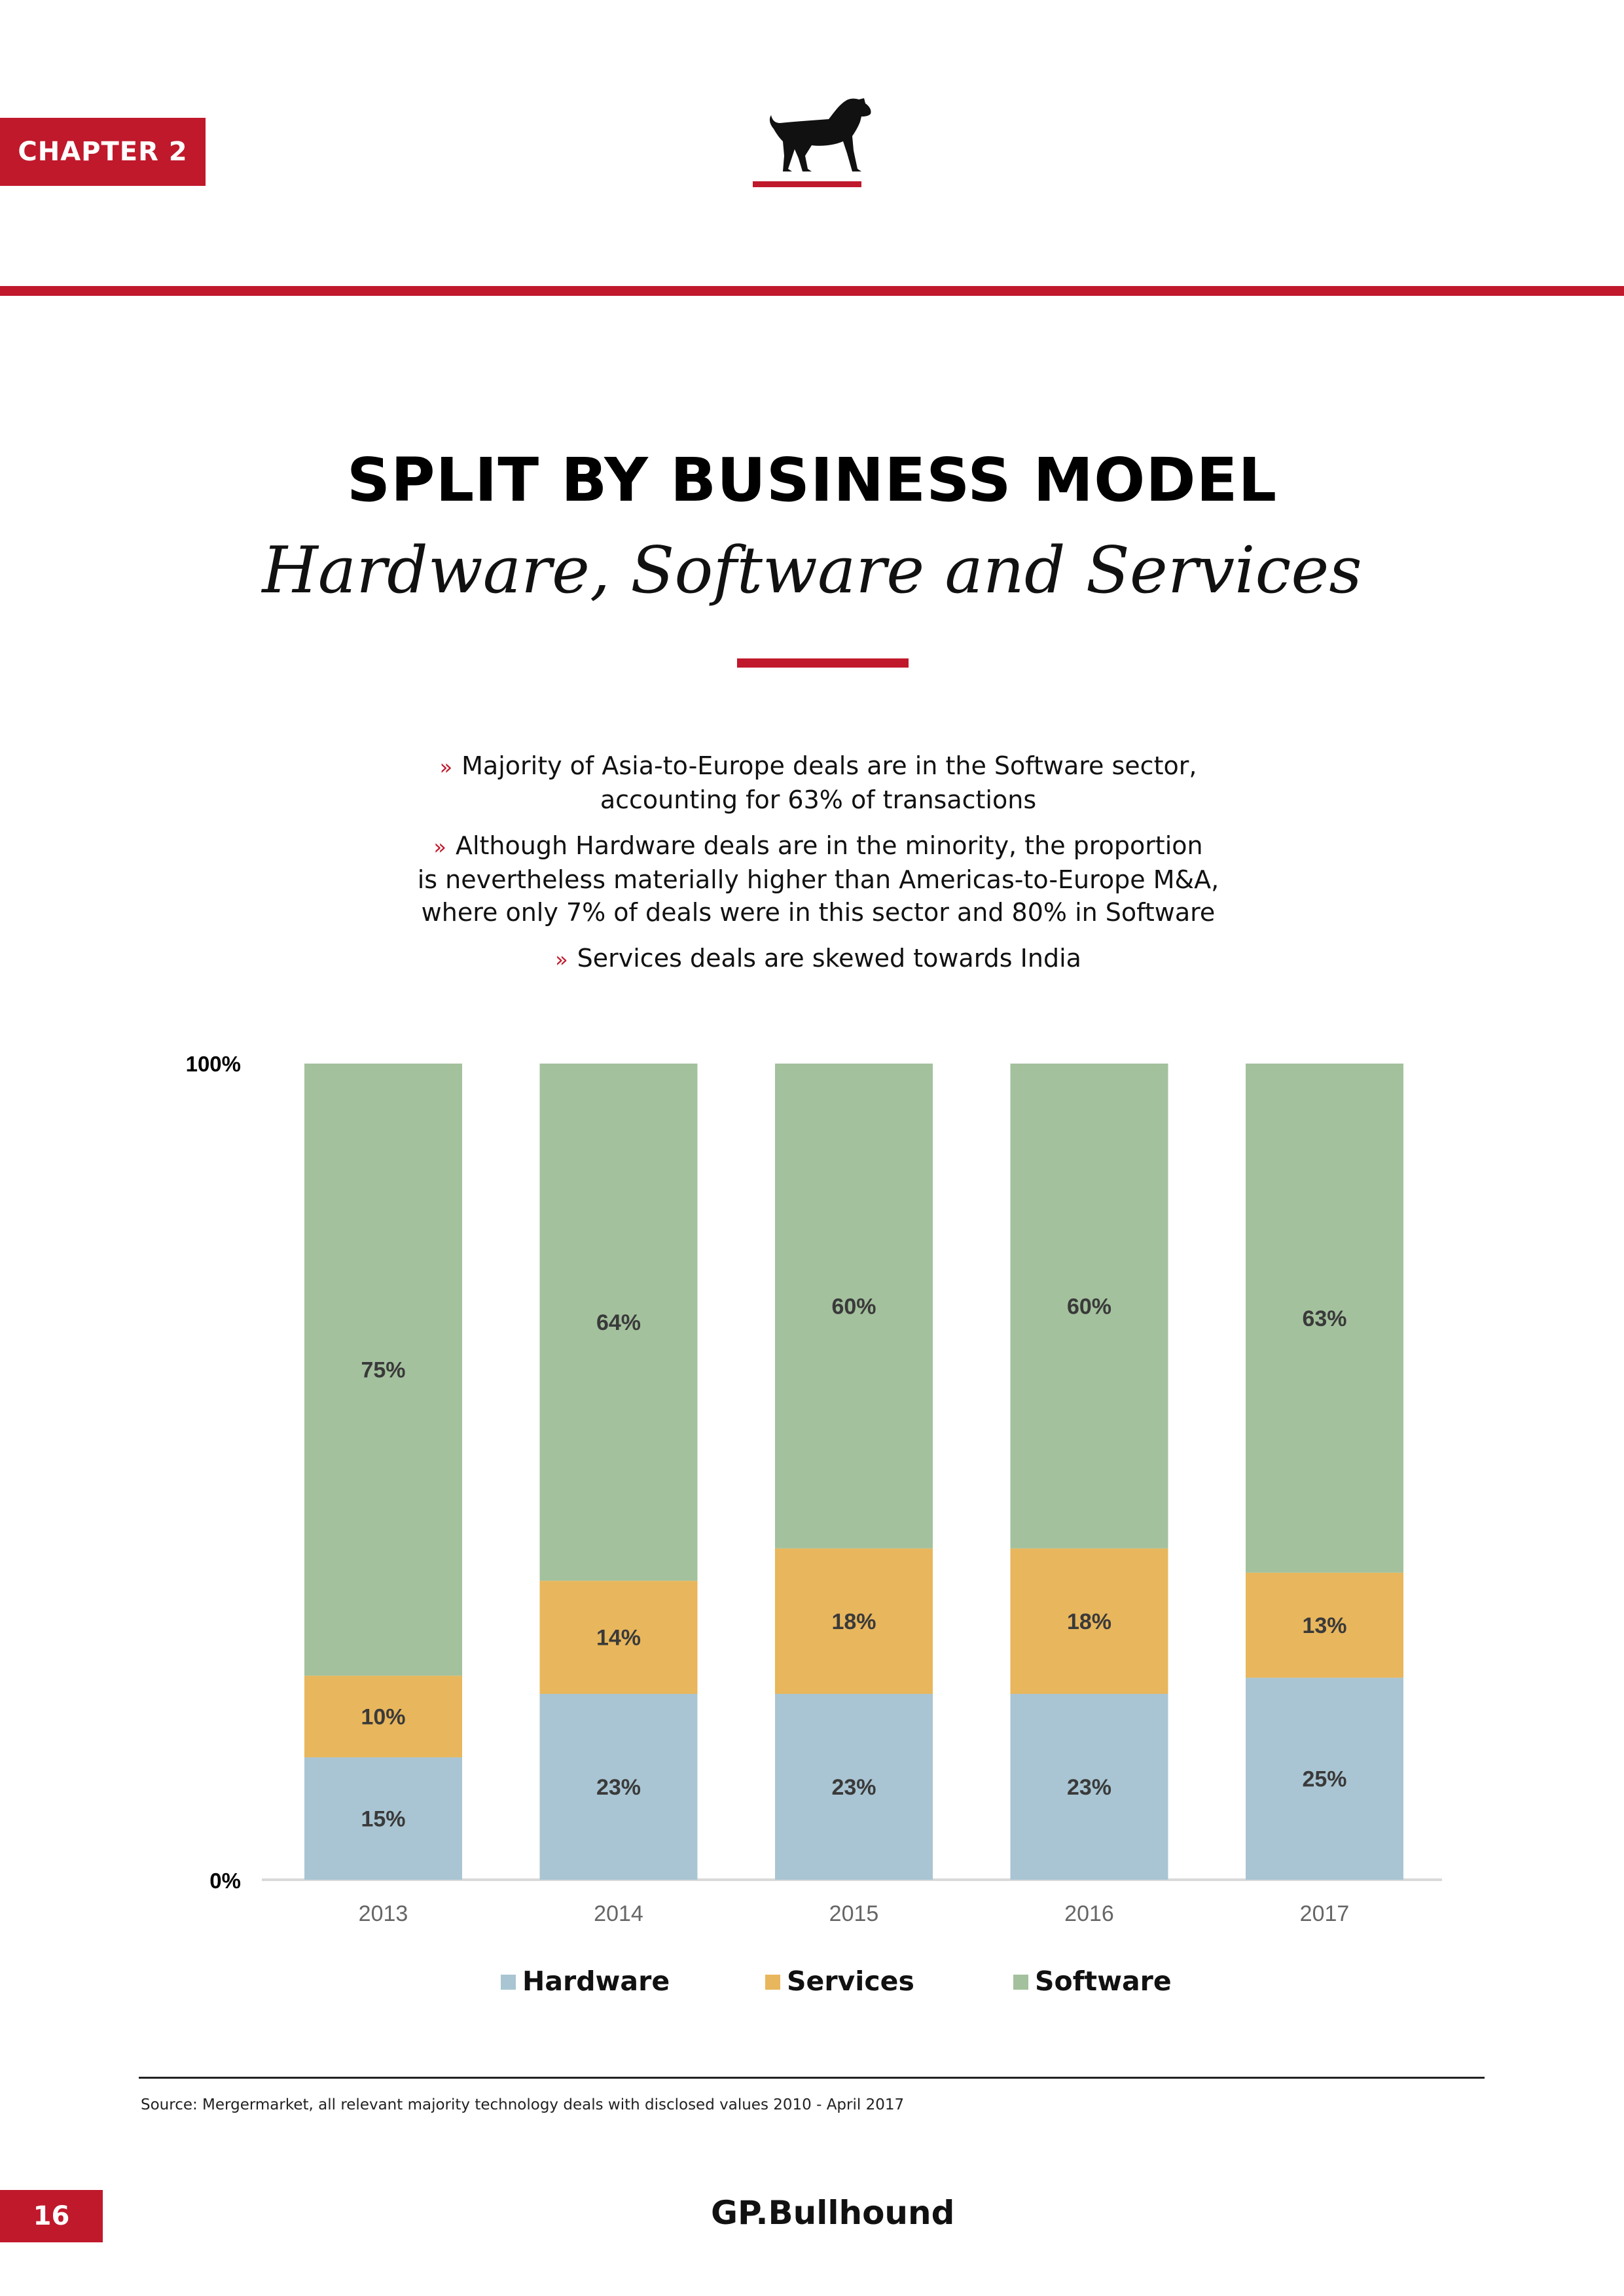 Image resolution: width=1624 pixels, height=2296 pixels. Describe the element at coordinates (596, 1981) in the screenshot. I see `legend-label: Hardware` at that location.